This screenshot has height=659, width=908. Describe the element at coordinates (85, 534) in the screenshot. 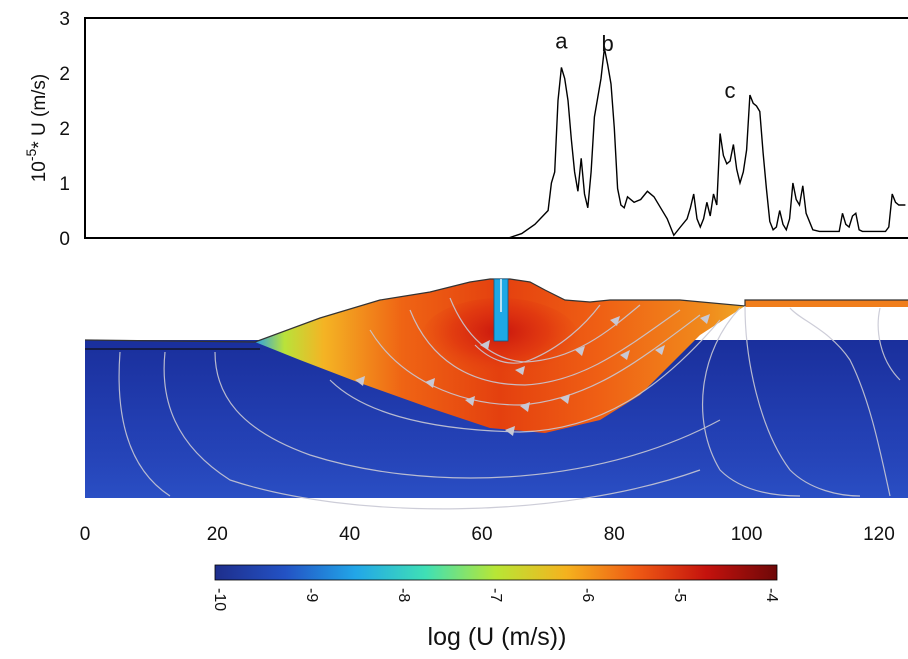

I see `x-tick-label: 0` at that location.